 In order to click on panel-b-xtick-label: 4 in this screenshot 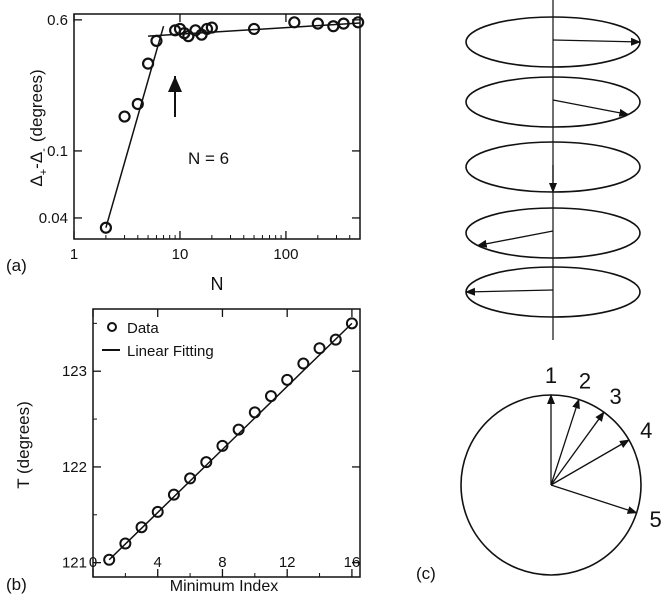, I will do `click(158, 562)`.